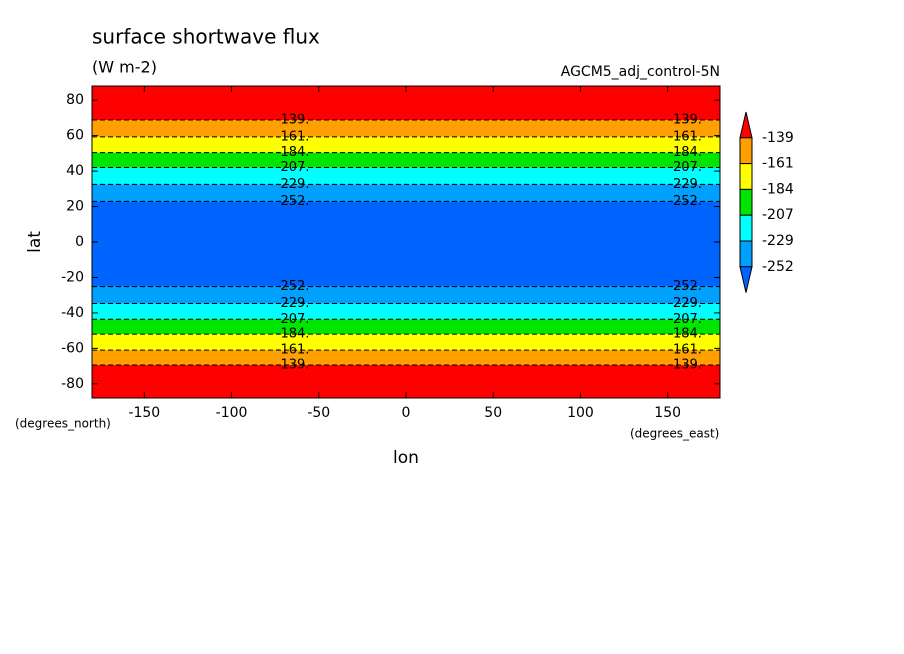 Image resolution: width=904 pixels, height=654 pixels. I want to click on x-units: (degrees_east), so click(674, 434).